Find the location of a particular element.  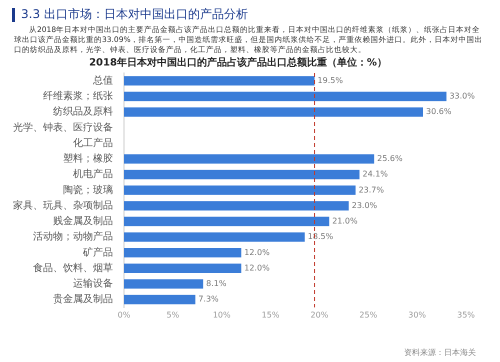

y-tick-label: 矿产品 is located at coordinates (97, 252).